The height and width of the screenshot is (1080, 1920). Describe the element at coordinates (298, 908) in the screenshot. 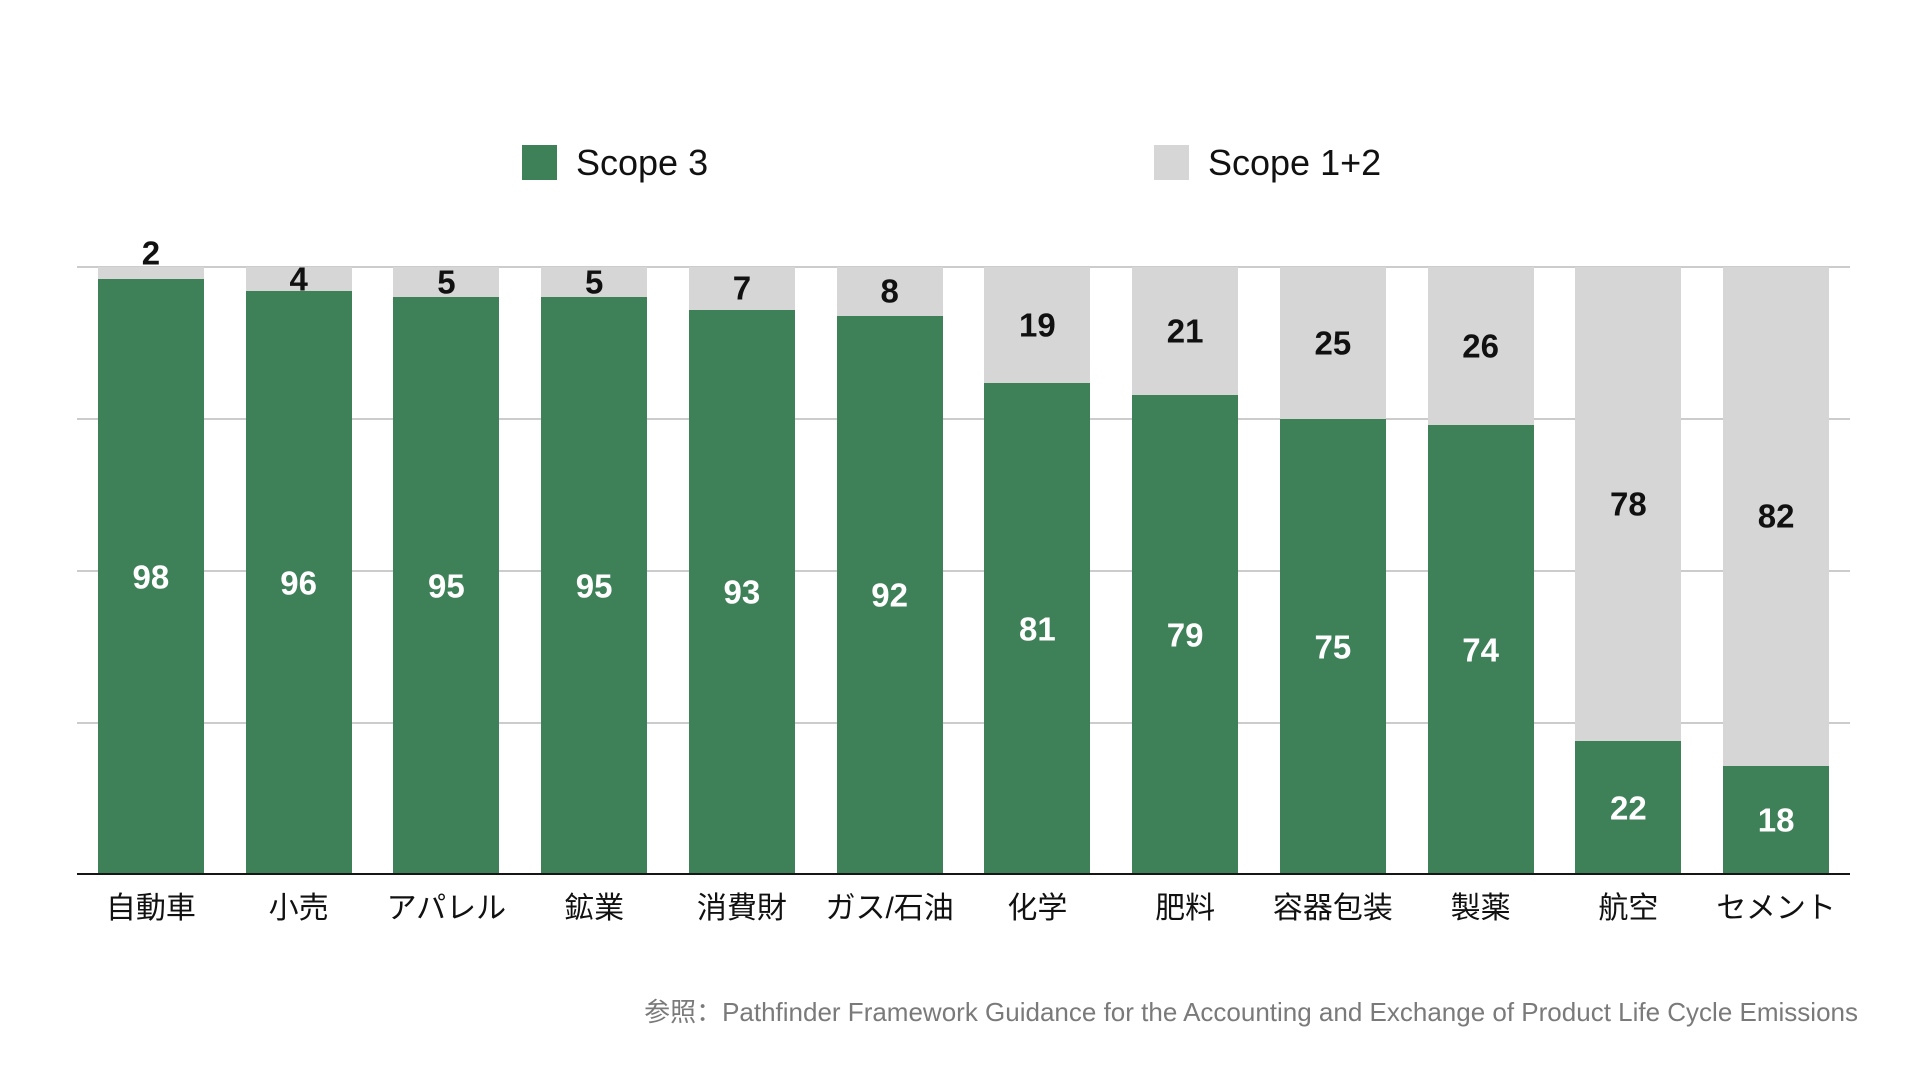

I see `category-label: 小売` at that location.